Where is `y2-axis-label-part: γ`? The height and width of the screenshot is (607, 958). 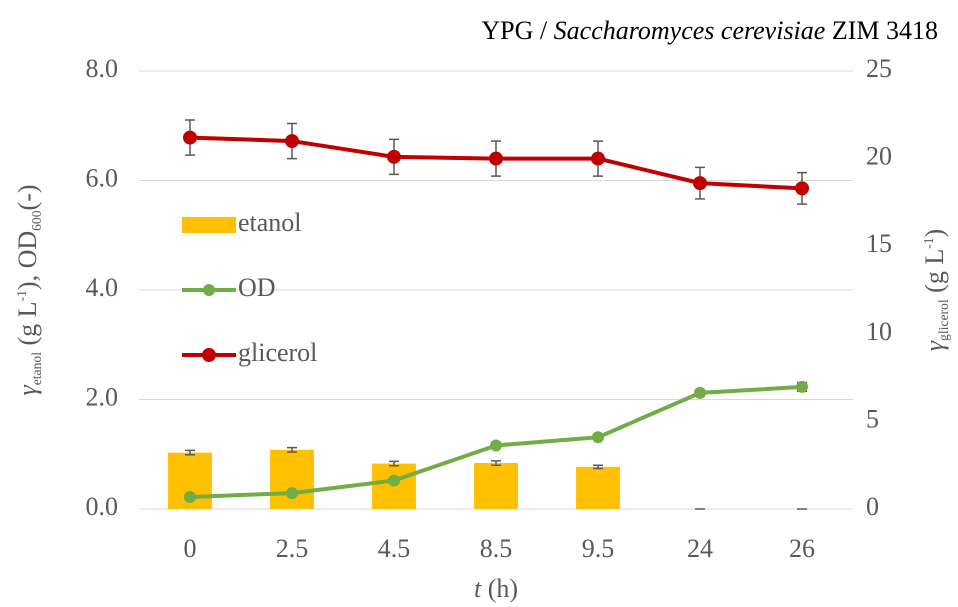 y2-axis-label-part: γ is located at coordinates (934, 345).